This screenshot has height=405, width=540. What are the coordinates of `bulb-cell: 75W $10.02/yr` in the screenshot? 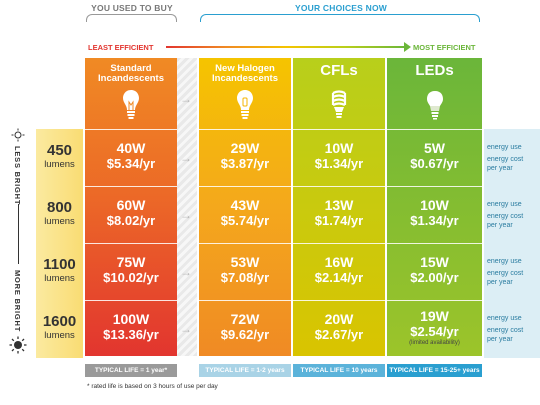 It's located at (131, 271).